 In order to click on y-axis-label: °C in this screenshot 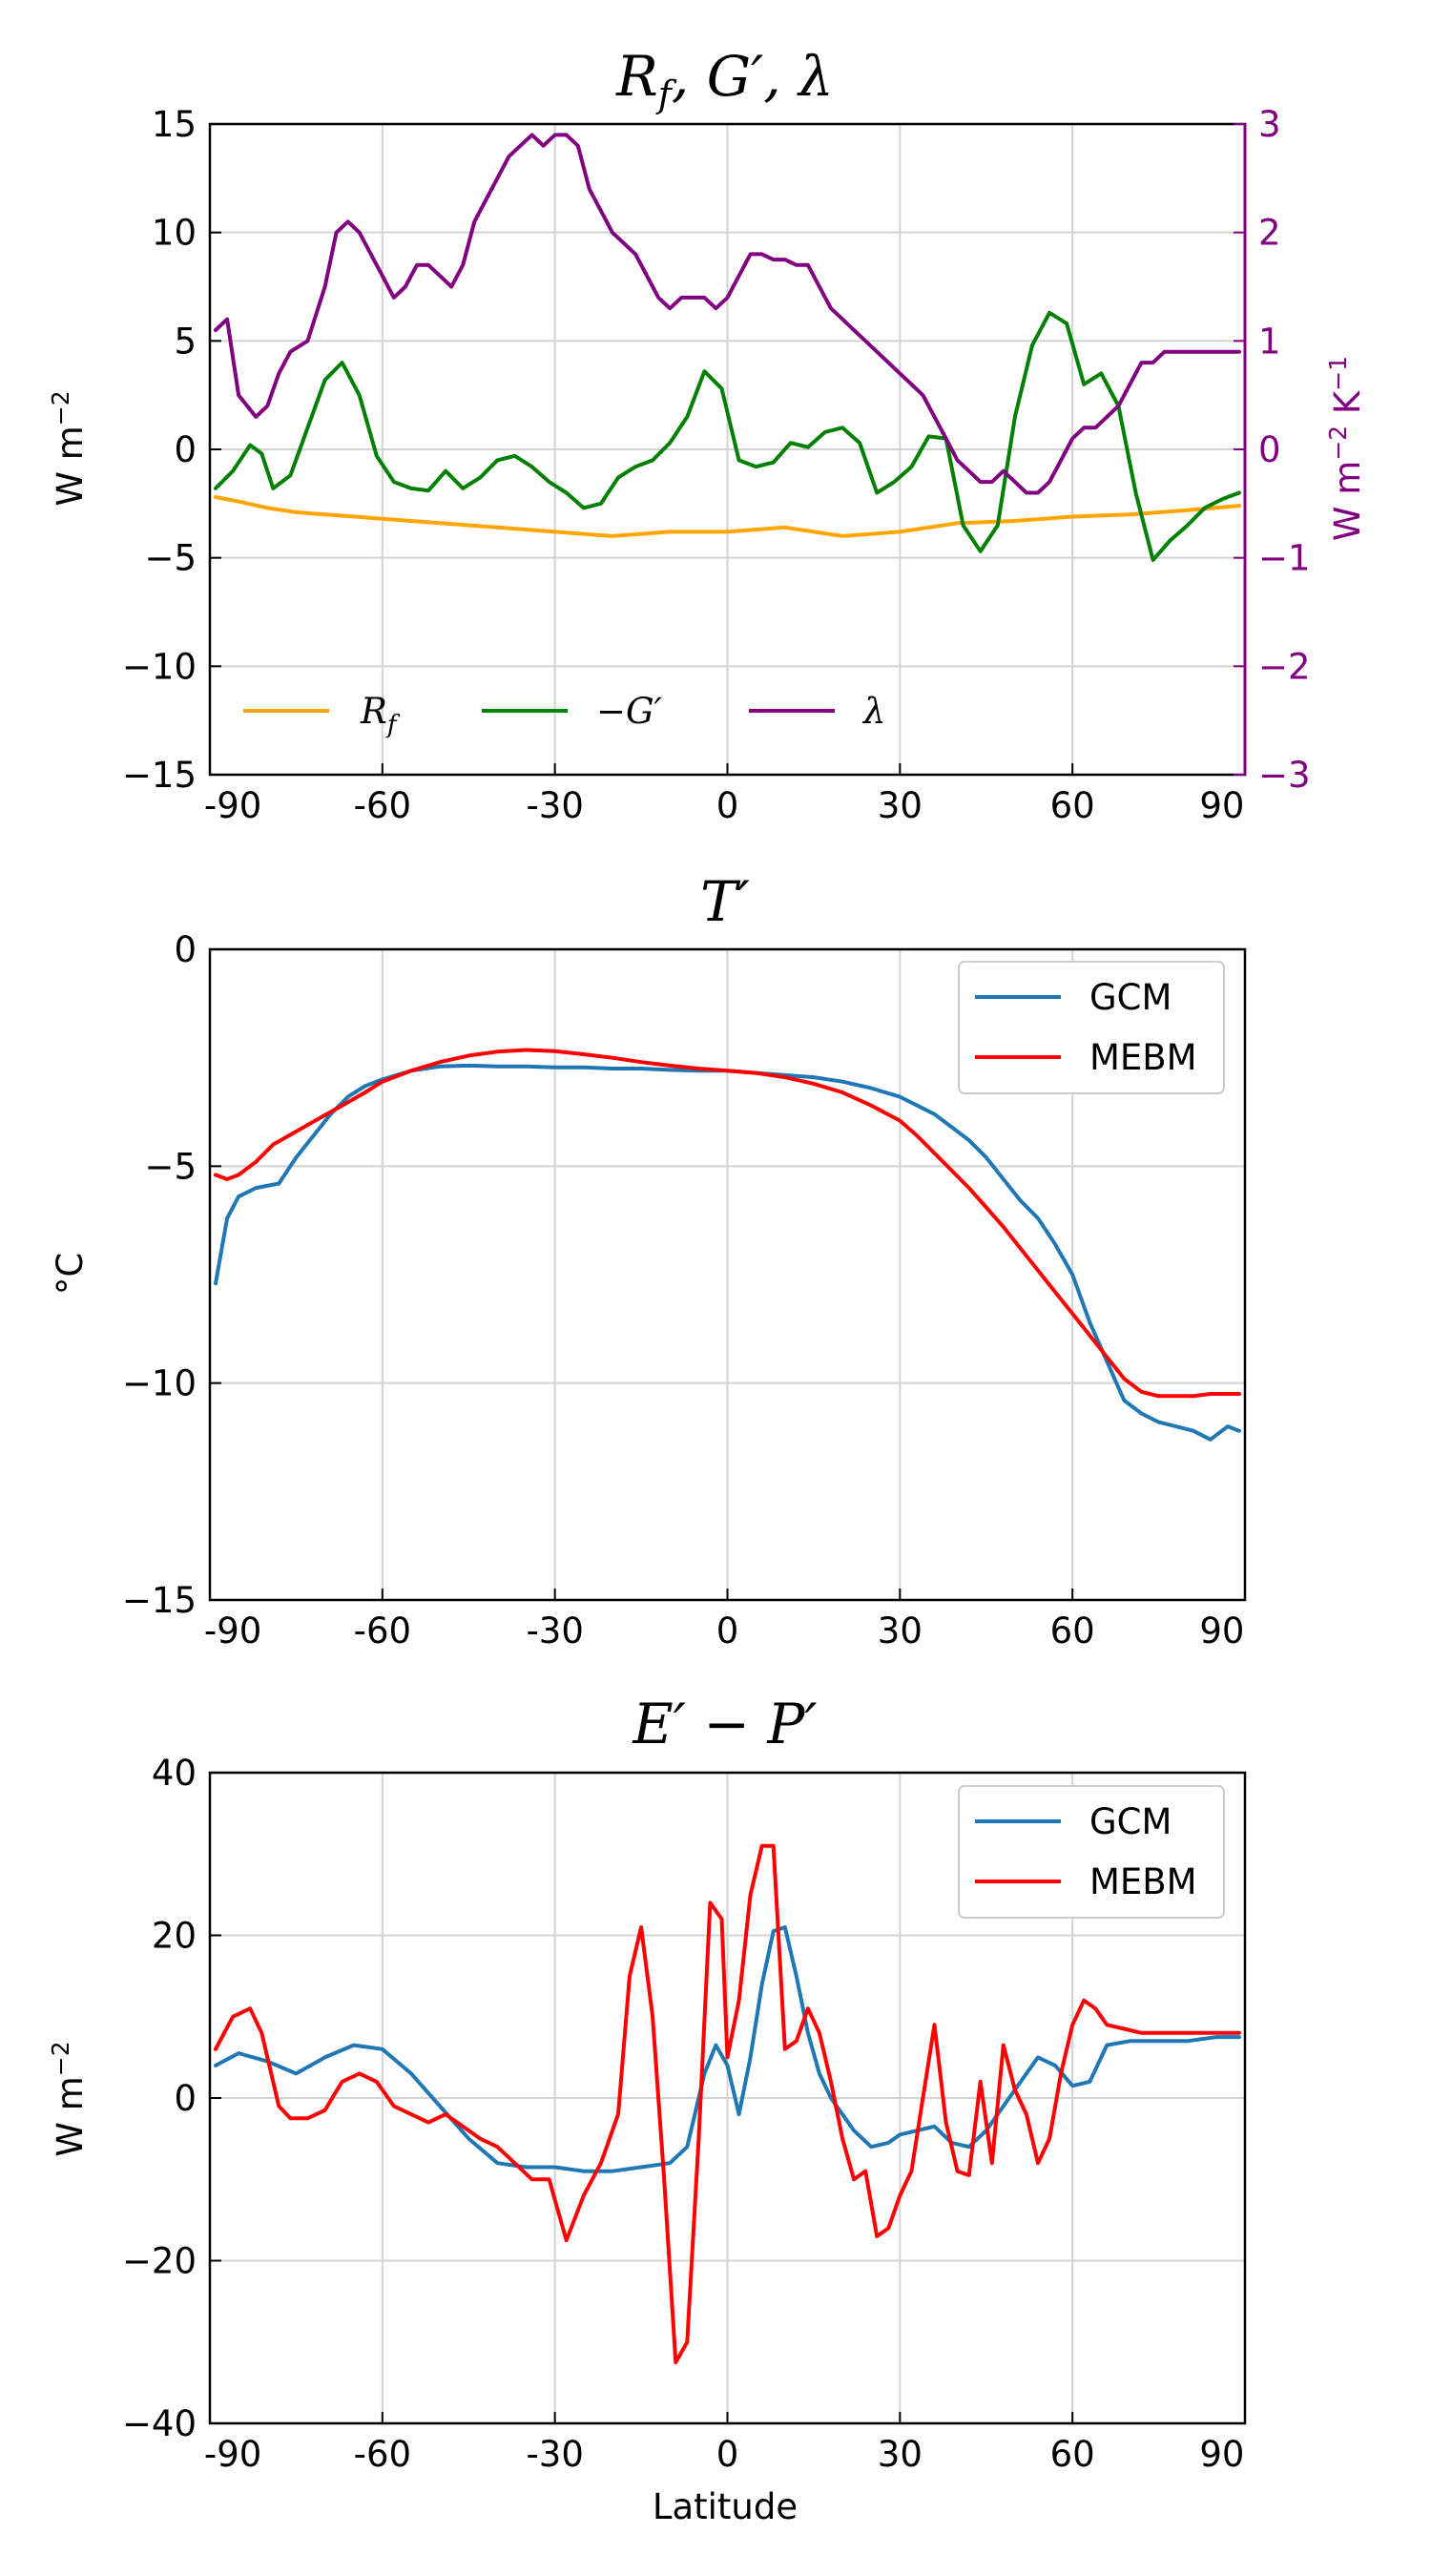, I will do `click(70, 1274)`.